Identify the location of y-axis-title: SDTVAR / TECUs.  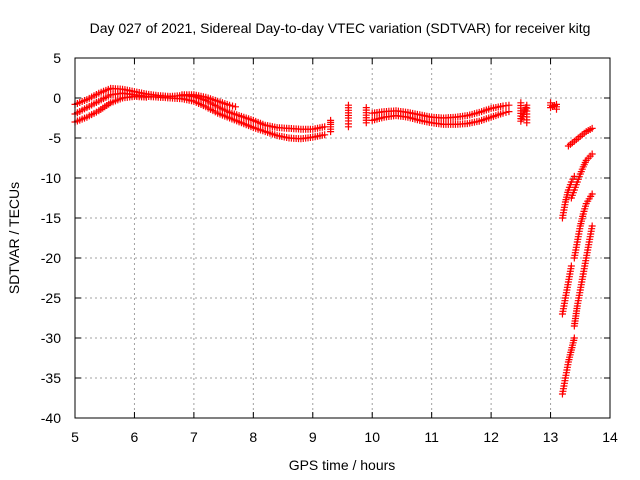
(14, 238).